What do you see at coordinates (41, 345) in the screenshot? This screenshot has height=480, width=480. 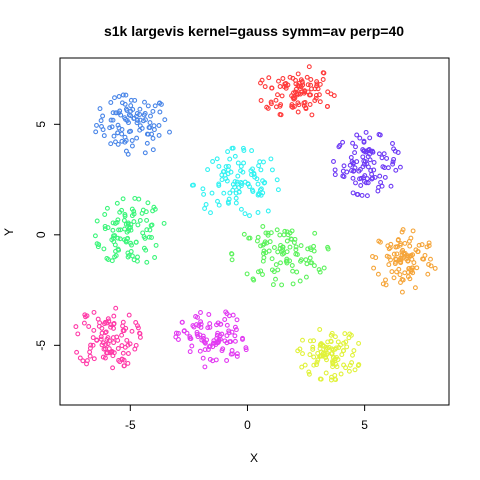 I see `y-tick-label: -5` at bounding box center [41, 345].